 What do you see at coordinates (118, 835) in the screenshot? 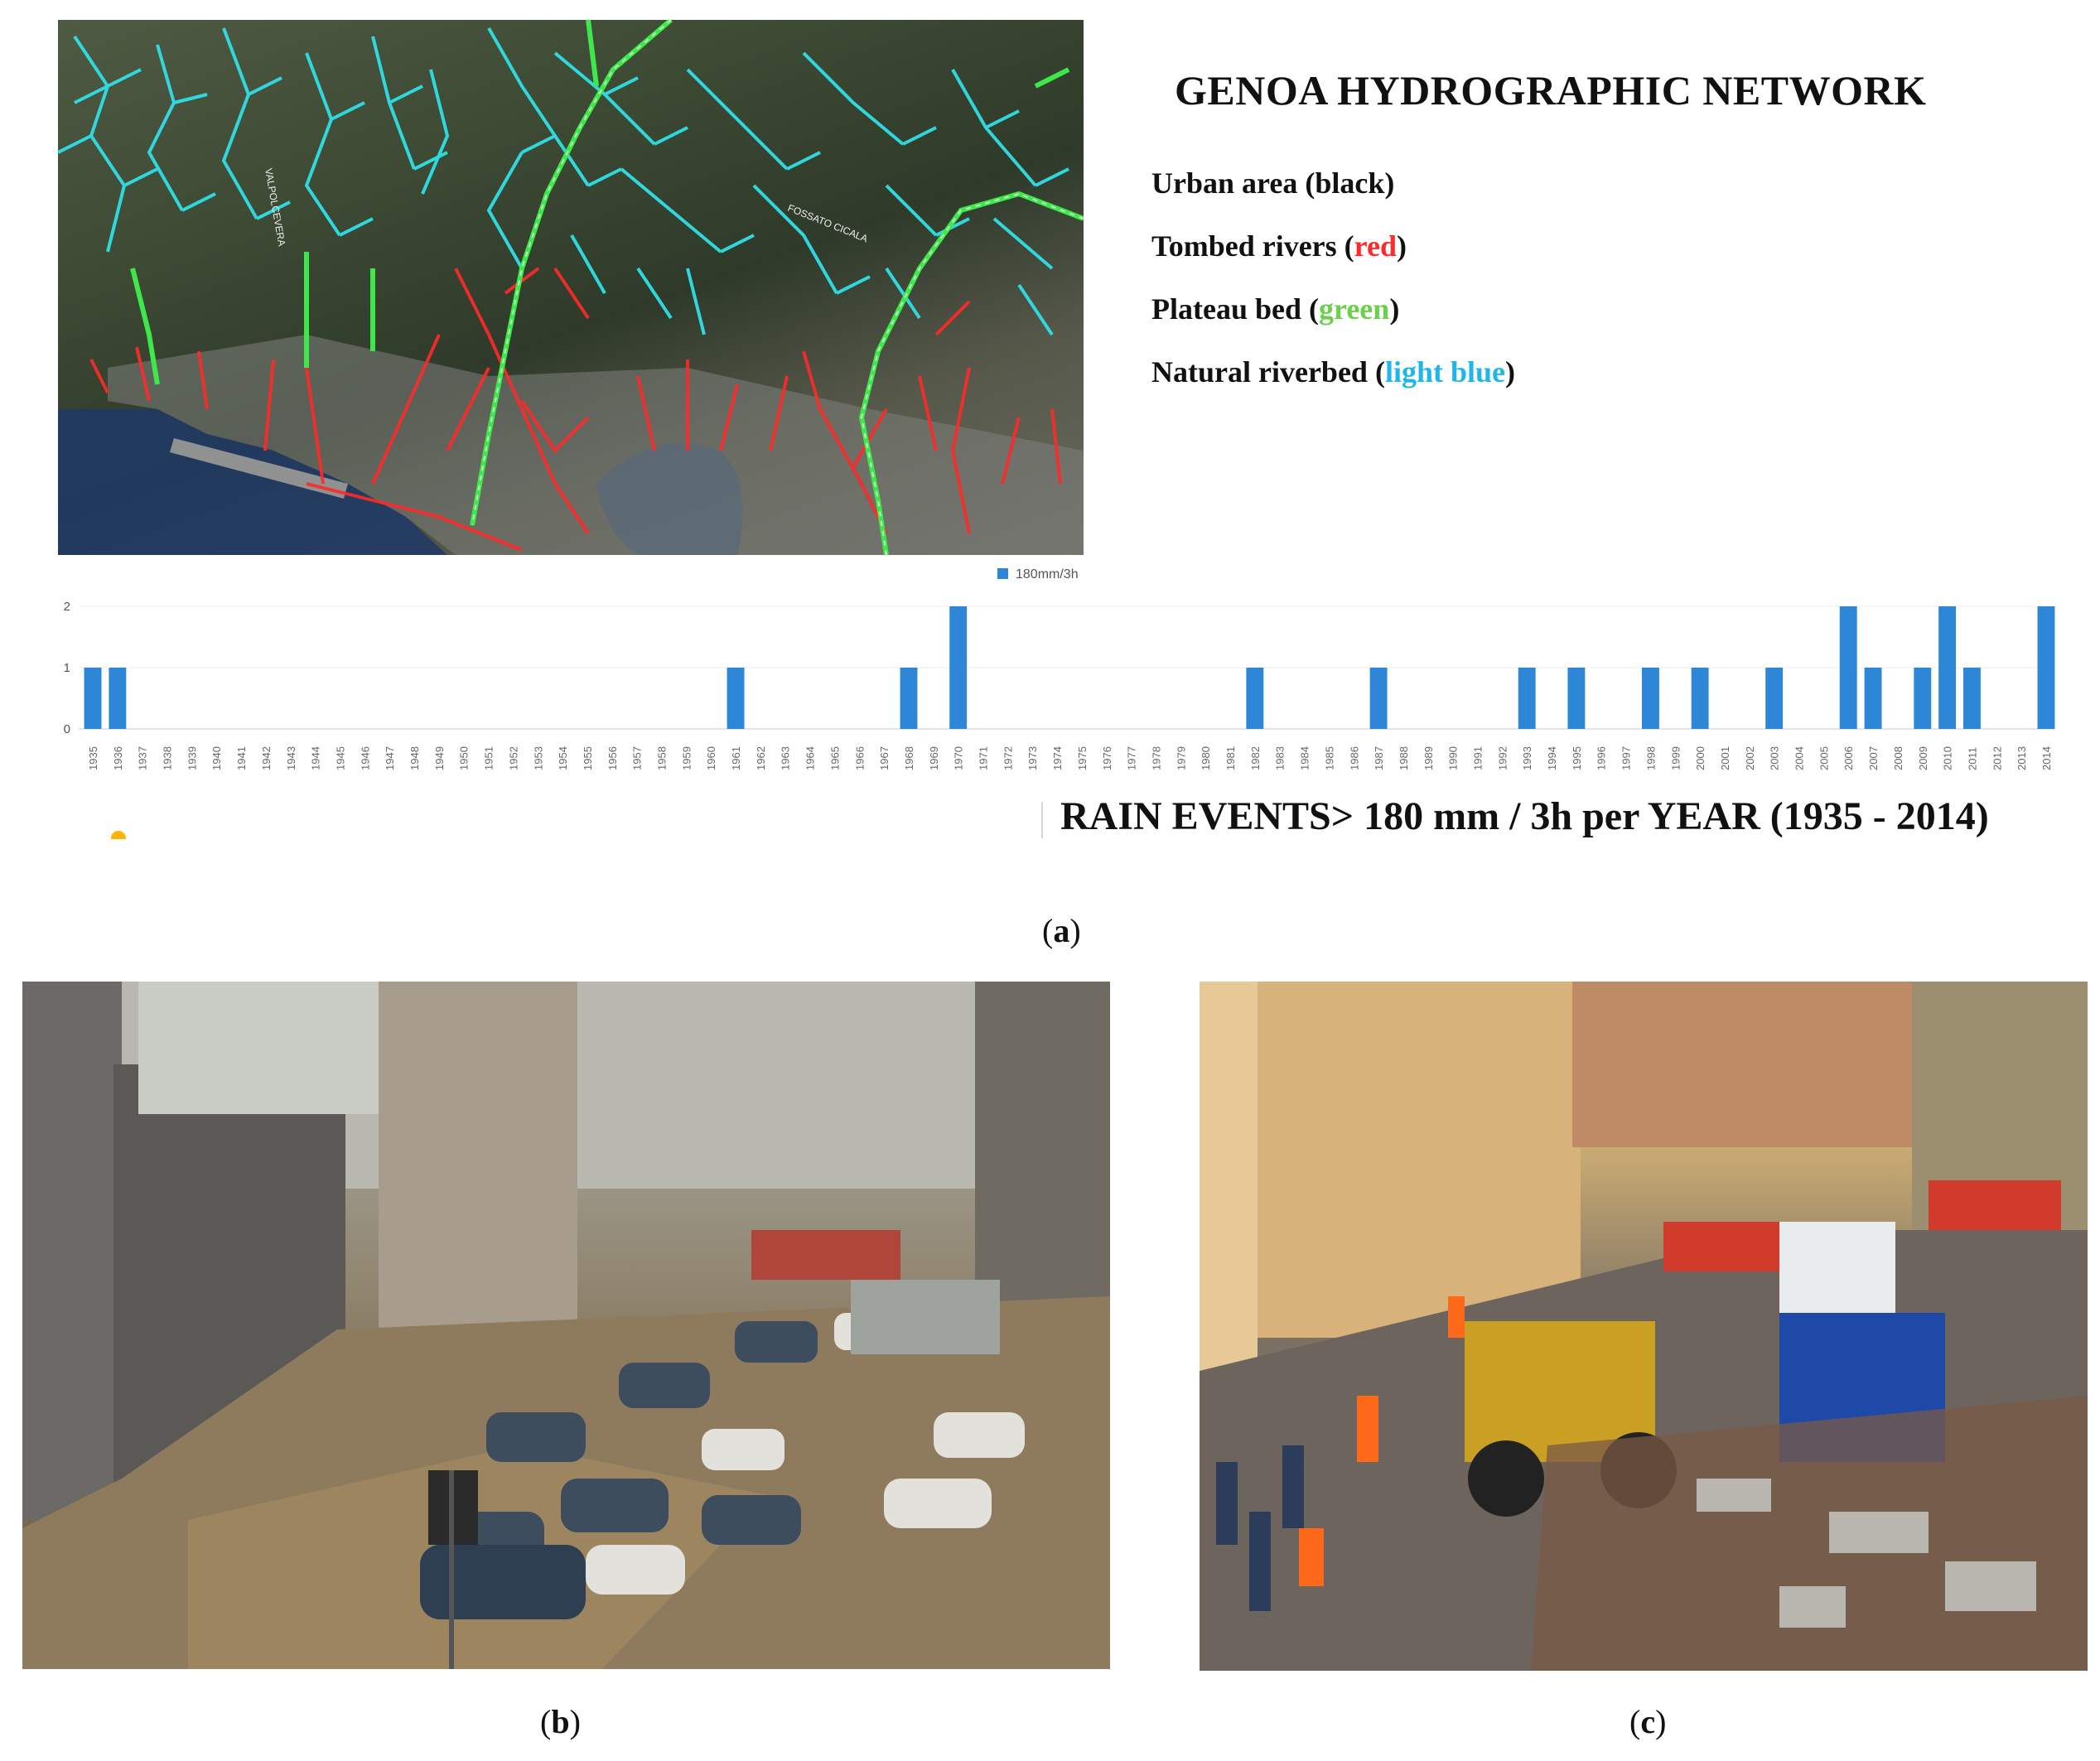
I see `orange-marker` at bounding box center [118, 835].